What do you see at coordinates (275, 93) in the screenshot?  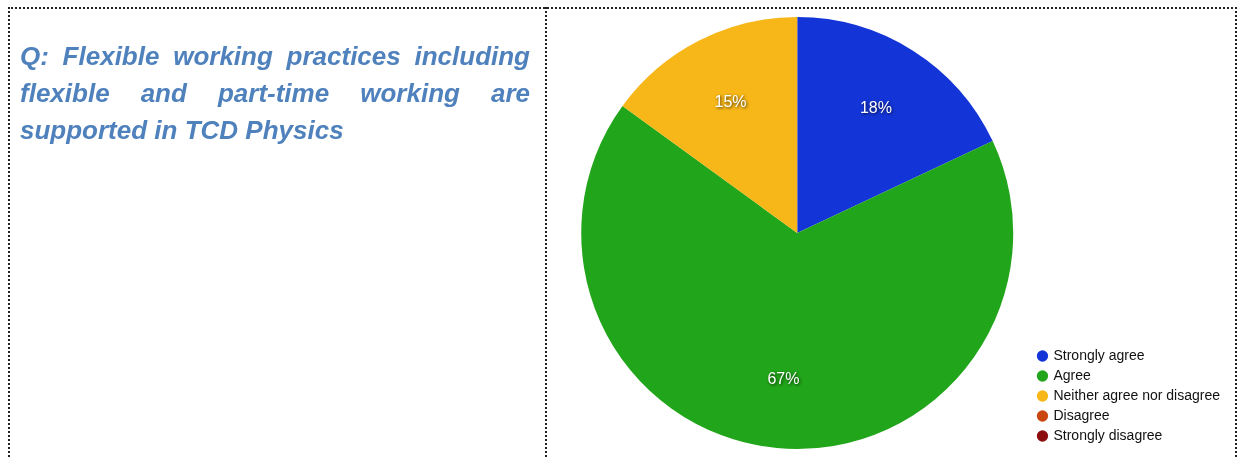 I see `text: Q: Flexible working practices including flexible and part-time working are supported in TCD Physics` at bounding box center [275, 93].